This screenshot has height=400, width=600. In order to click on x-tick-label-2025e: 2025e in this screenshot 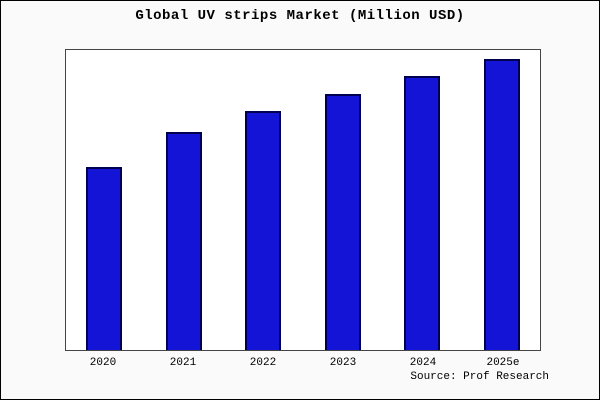, I will do `click(503, 363)`.